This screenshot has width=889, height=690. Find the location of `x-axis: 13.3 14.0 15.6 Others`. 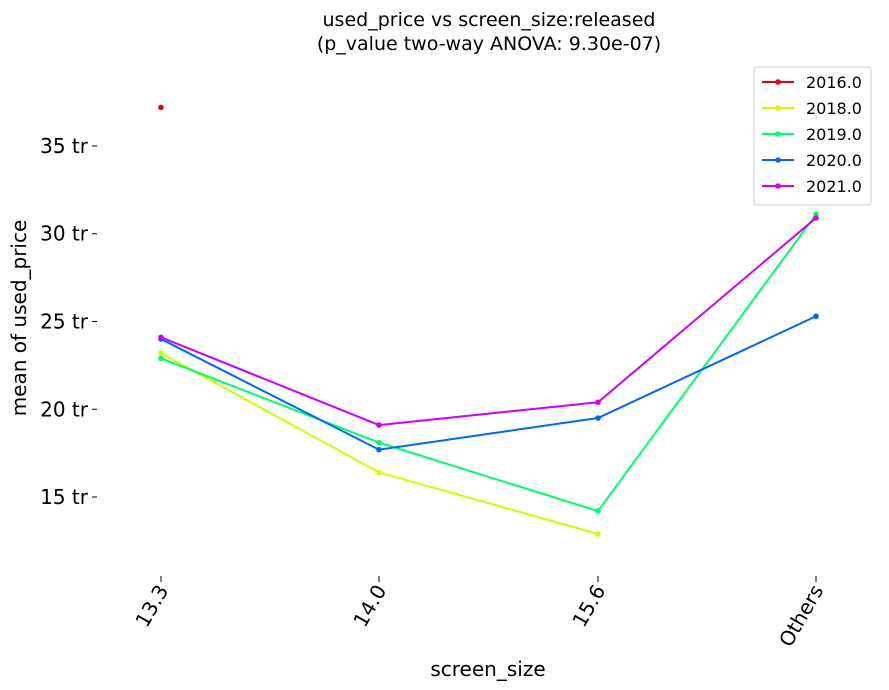

x-axis: 13.3 14.0 15.6 Others is located at coordinates (479, 613).